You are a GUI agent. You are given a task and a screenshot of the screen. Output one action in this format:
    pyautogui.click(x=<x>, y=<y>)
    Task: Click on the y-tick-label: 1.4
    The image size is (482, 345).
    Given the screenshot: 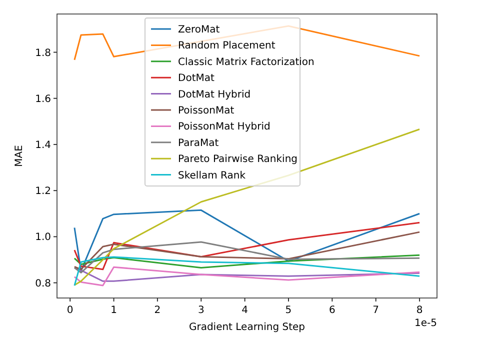 What is the action you would take?
    pyautogui.click(x=43, y=145)
    